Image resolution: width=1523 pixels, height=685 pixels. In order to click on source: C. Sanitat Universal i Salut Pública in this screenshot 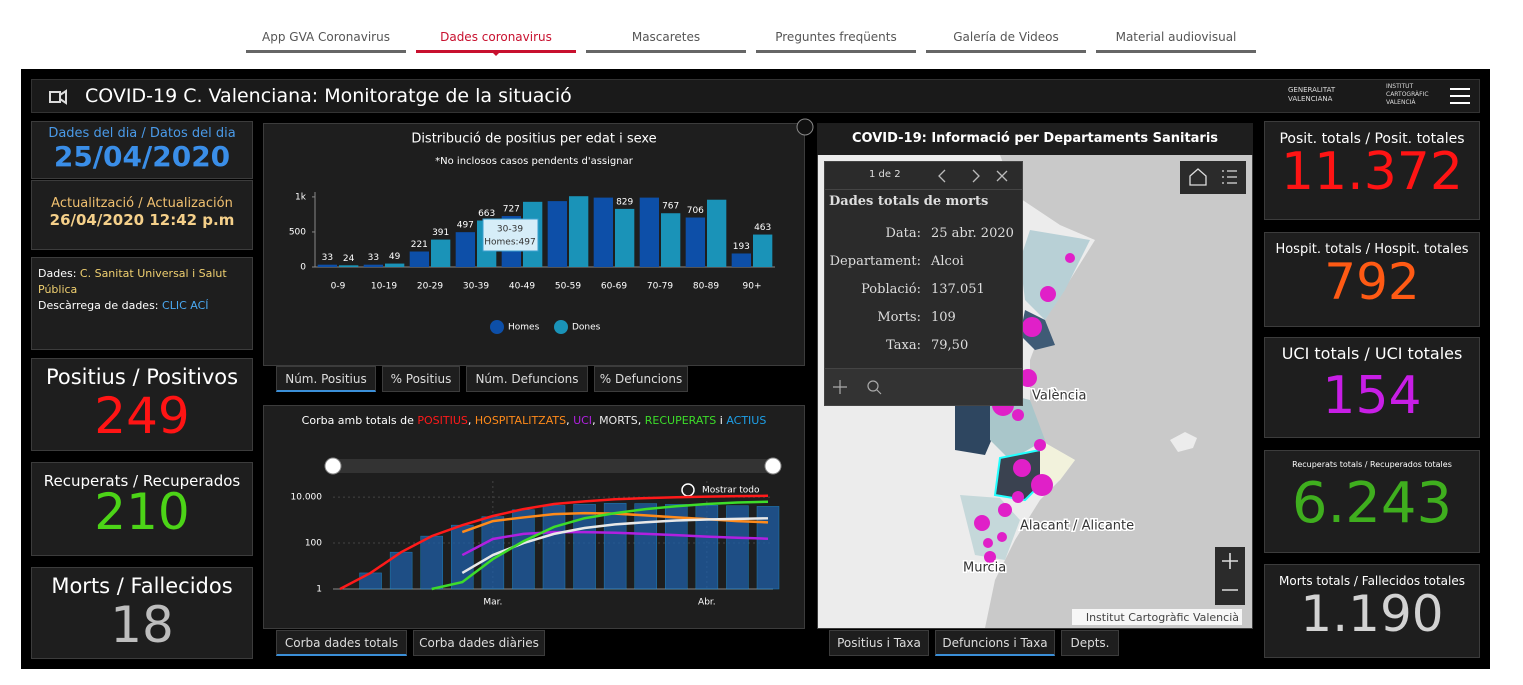, I will do `click(132, 281)`.